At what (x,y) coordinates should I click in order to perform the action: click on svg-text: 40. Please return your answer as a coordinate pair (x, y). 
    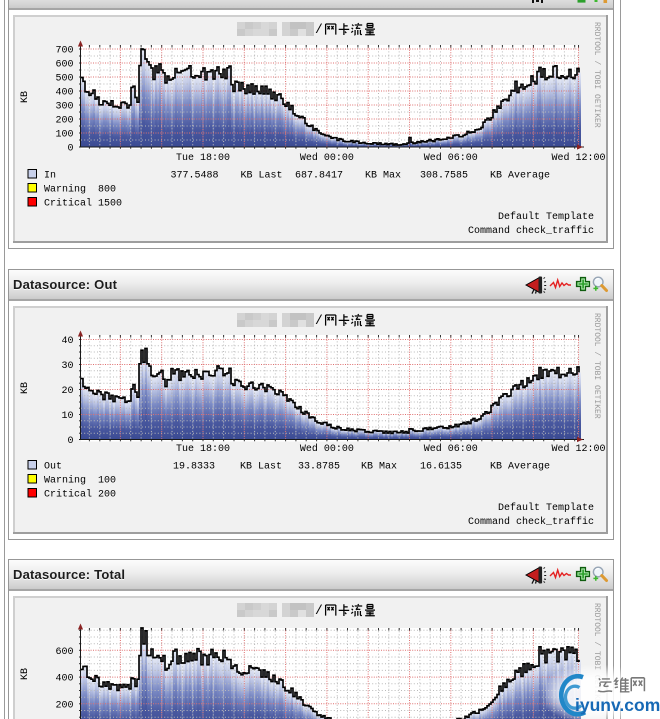
    Looking at the image, I should click on (67, 341).